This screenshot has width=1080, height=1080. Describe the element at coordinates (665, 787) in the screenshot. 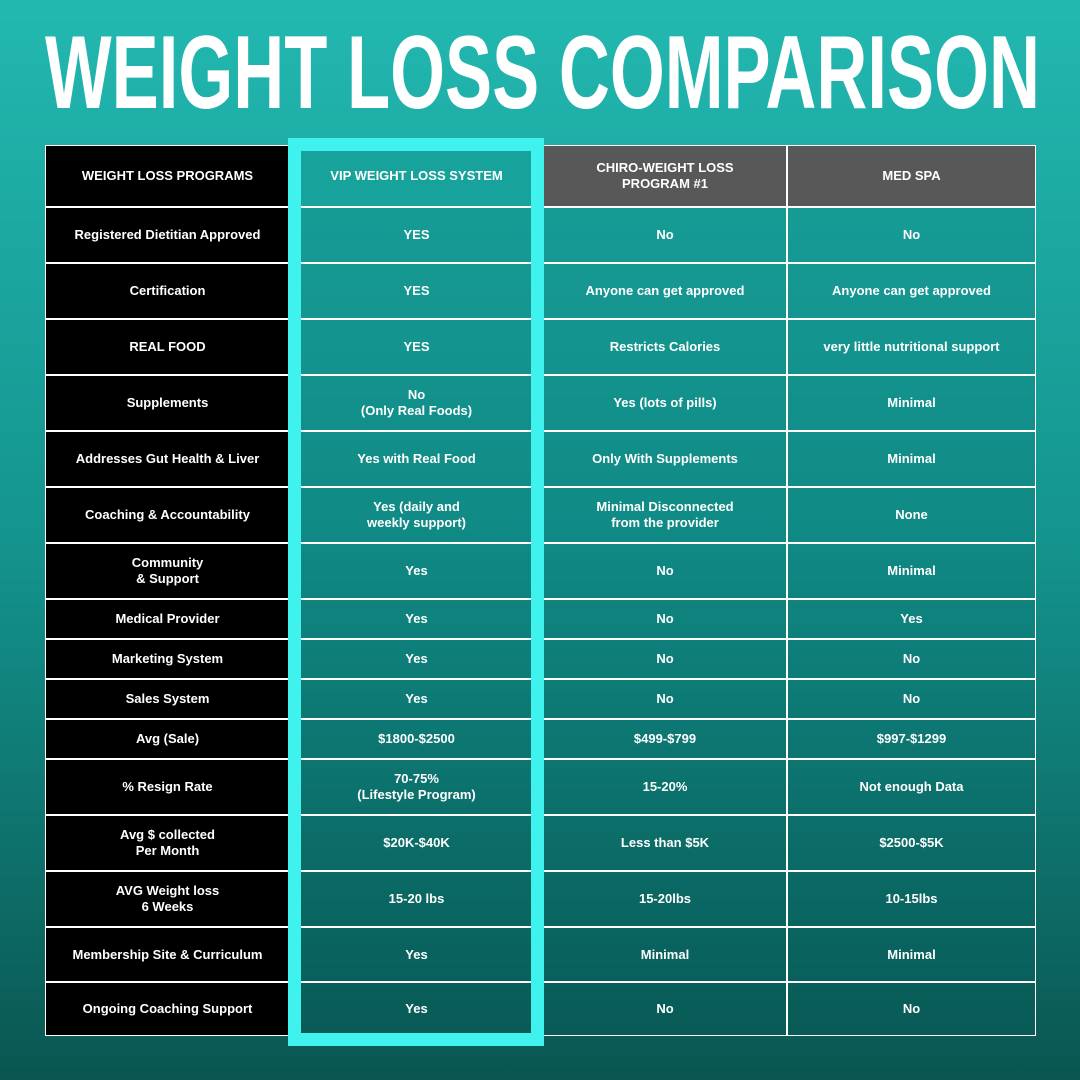

I see `table-cell: 15-20%` at that location.